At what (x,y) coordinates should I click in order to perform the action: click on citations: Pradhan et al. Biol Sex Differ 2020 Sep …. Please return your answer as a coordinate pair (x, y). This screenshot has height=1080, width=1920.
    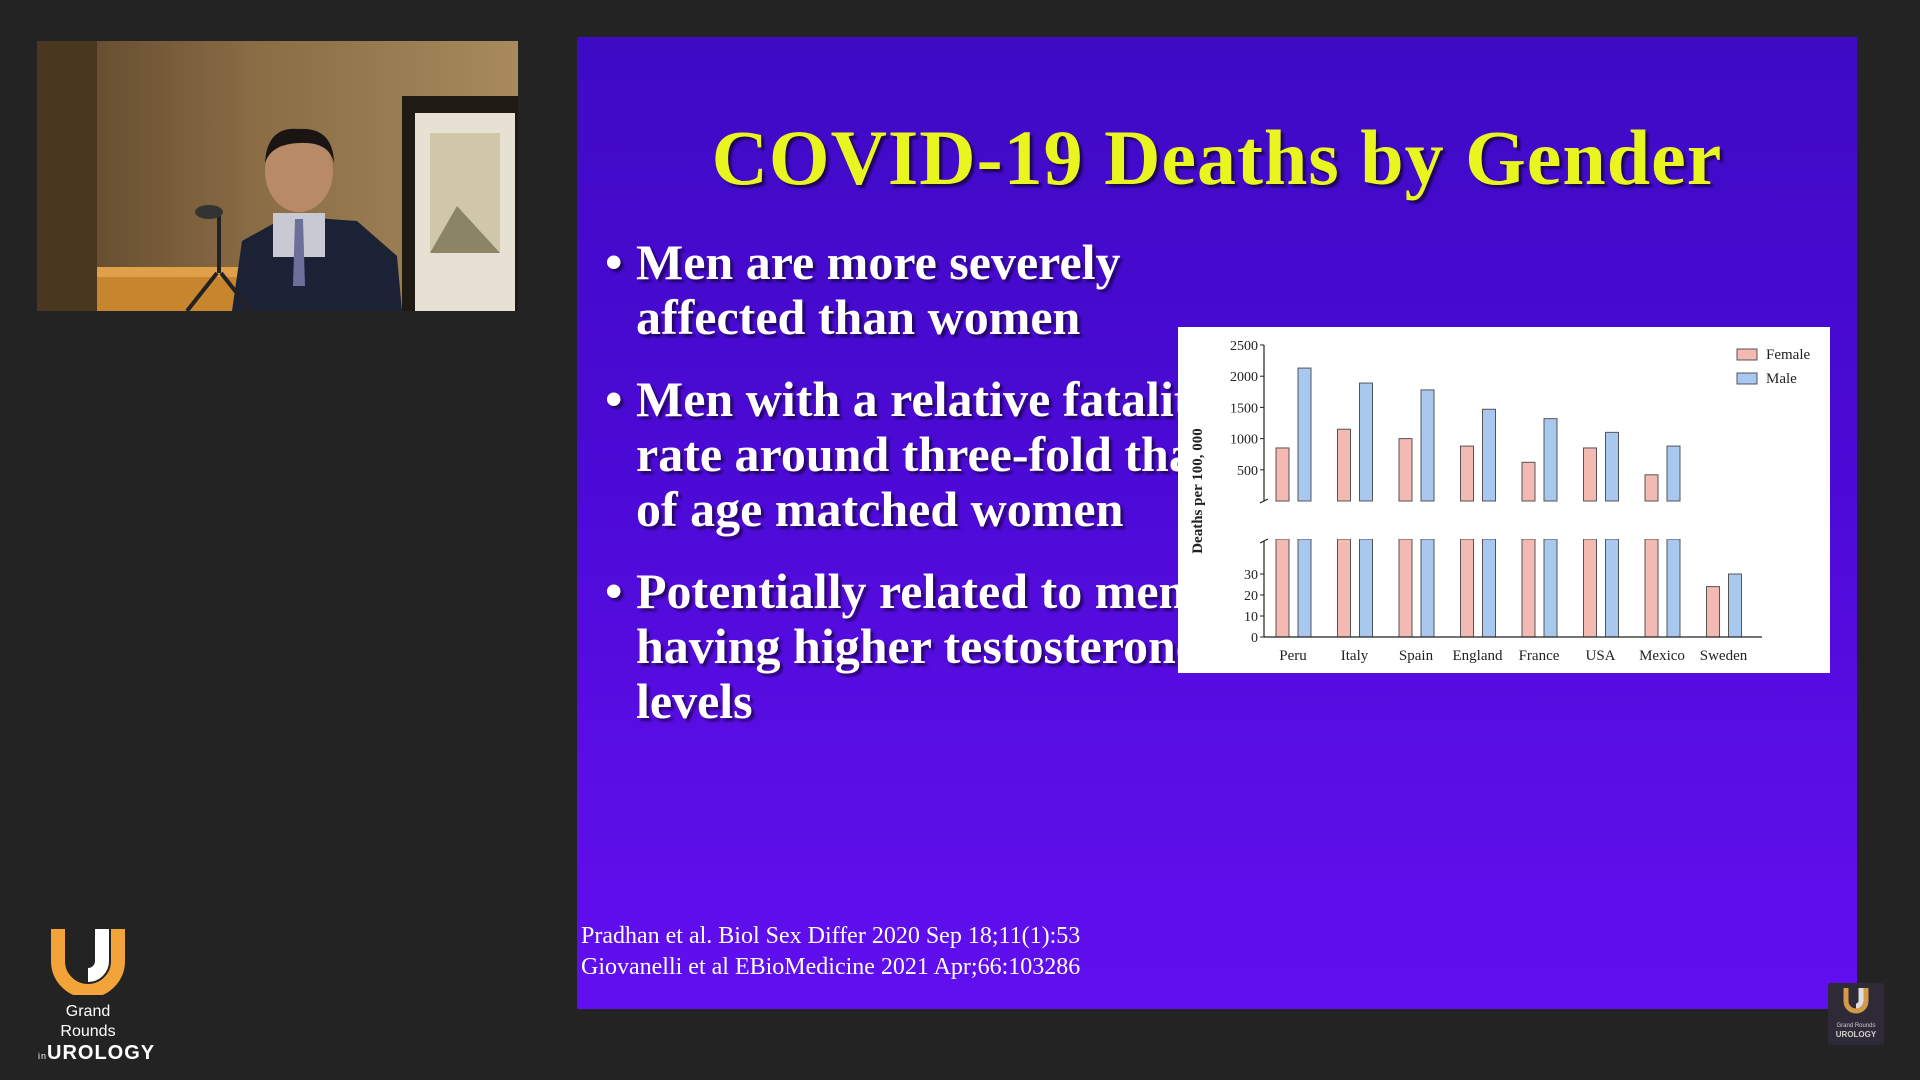
    Looking at the image, I should click on (830, 952).